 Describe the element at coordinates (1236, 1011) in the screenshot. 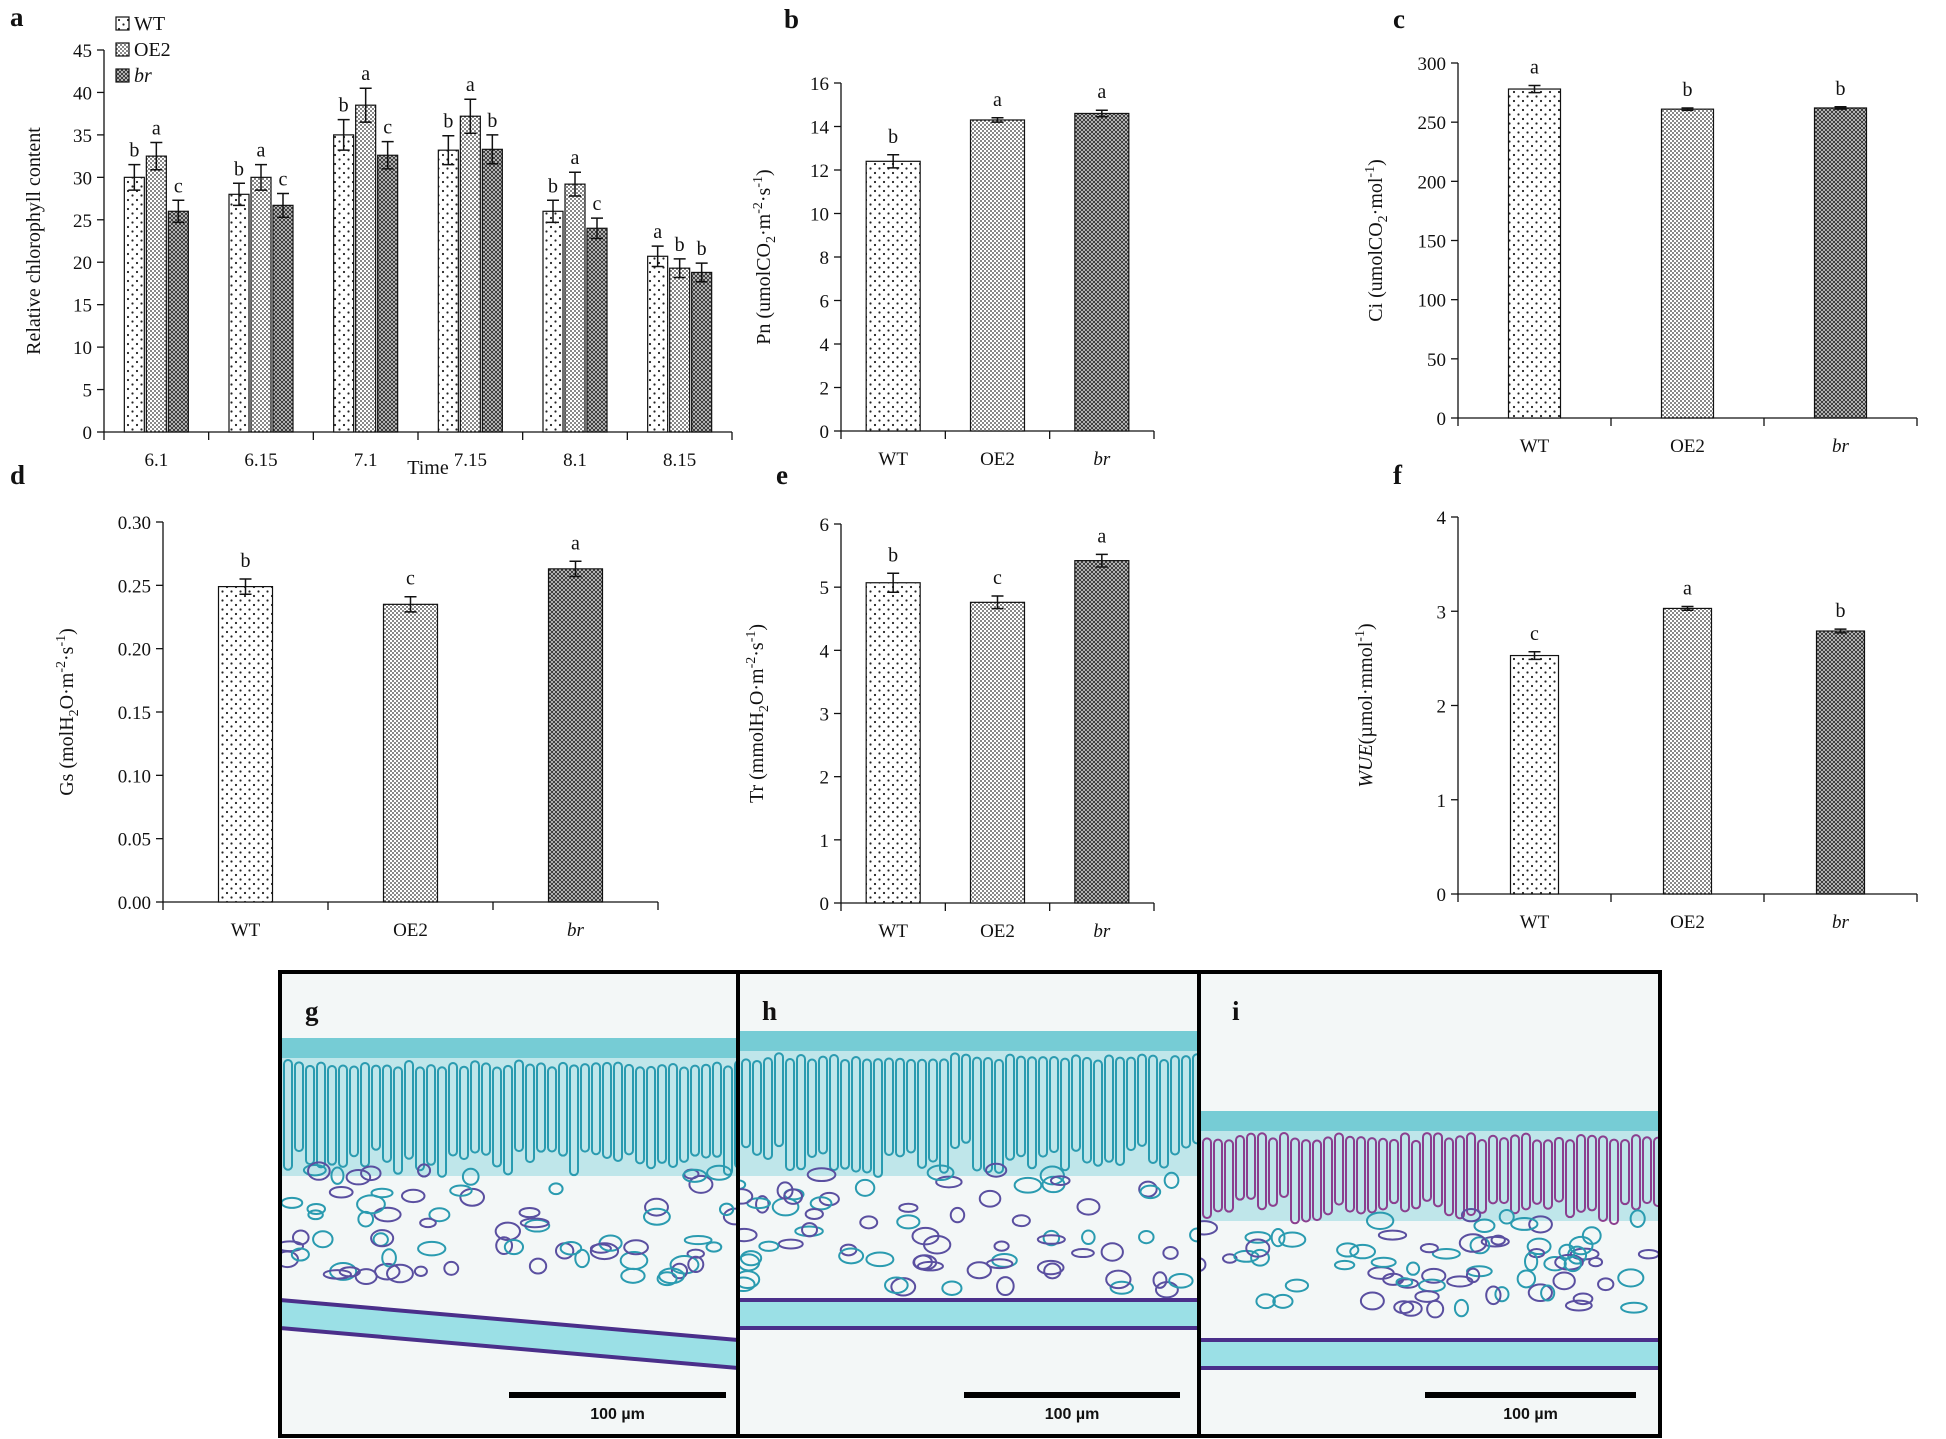

I see `micrograph-label: i` at that location.